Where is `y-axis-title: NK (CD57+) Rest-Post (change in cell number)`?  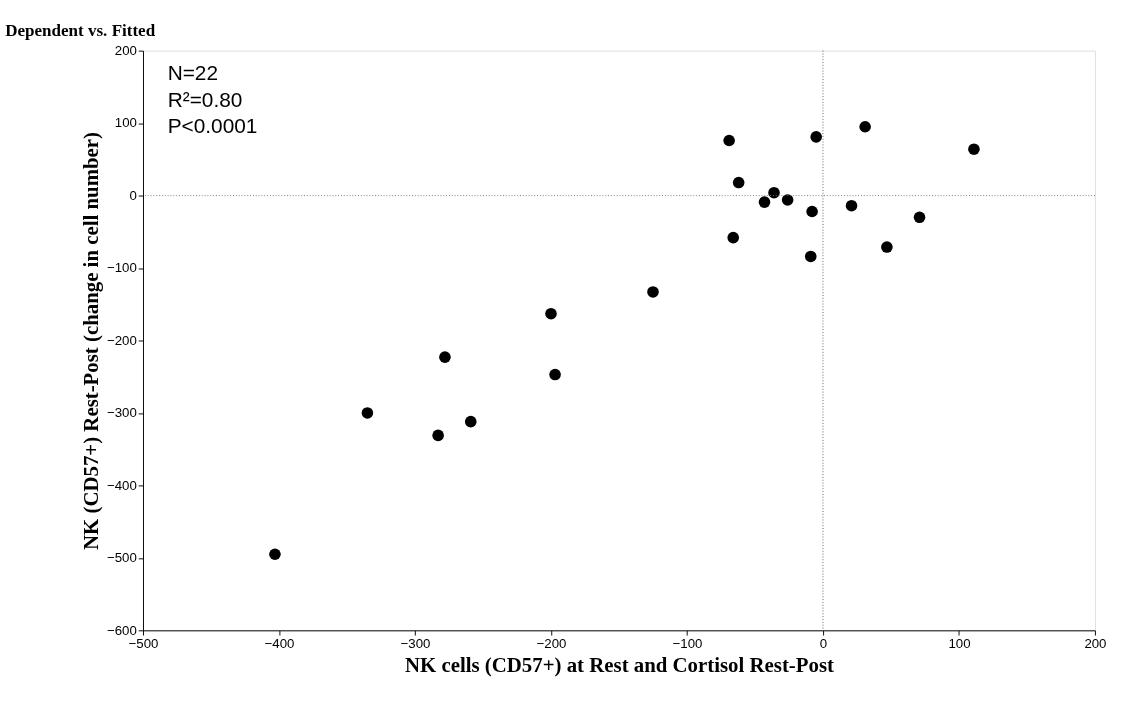
y-axis-title: NK (CD57+) Rest-Post (change in cell number) is located at coordinates (91, 340).